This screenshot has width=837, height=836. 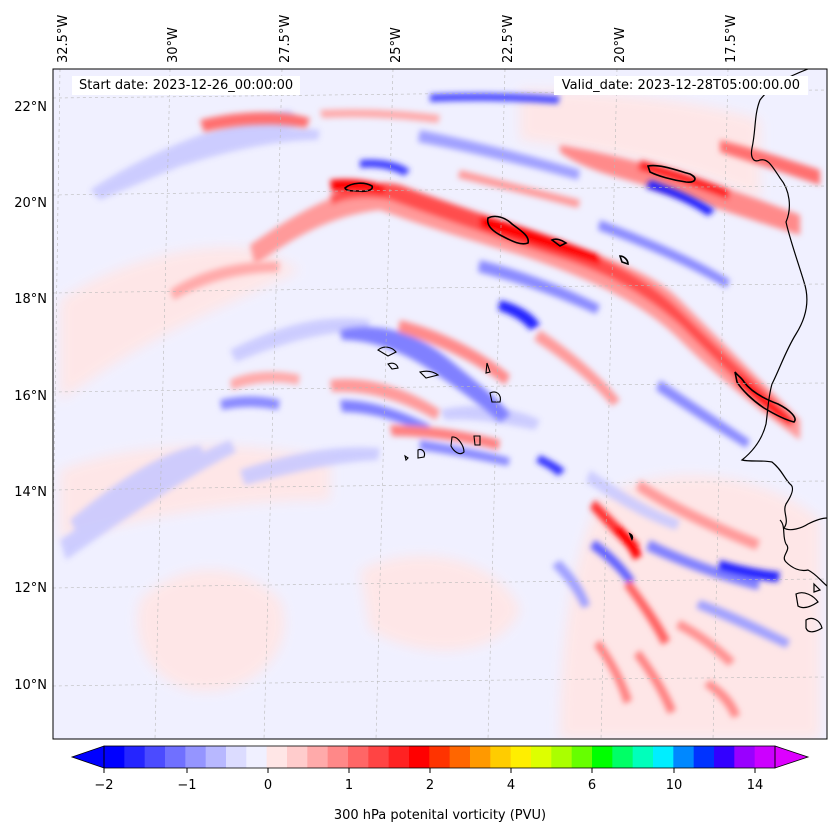 I want to click on lat-label: 12°N, so click(x=30, y=588).